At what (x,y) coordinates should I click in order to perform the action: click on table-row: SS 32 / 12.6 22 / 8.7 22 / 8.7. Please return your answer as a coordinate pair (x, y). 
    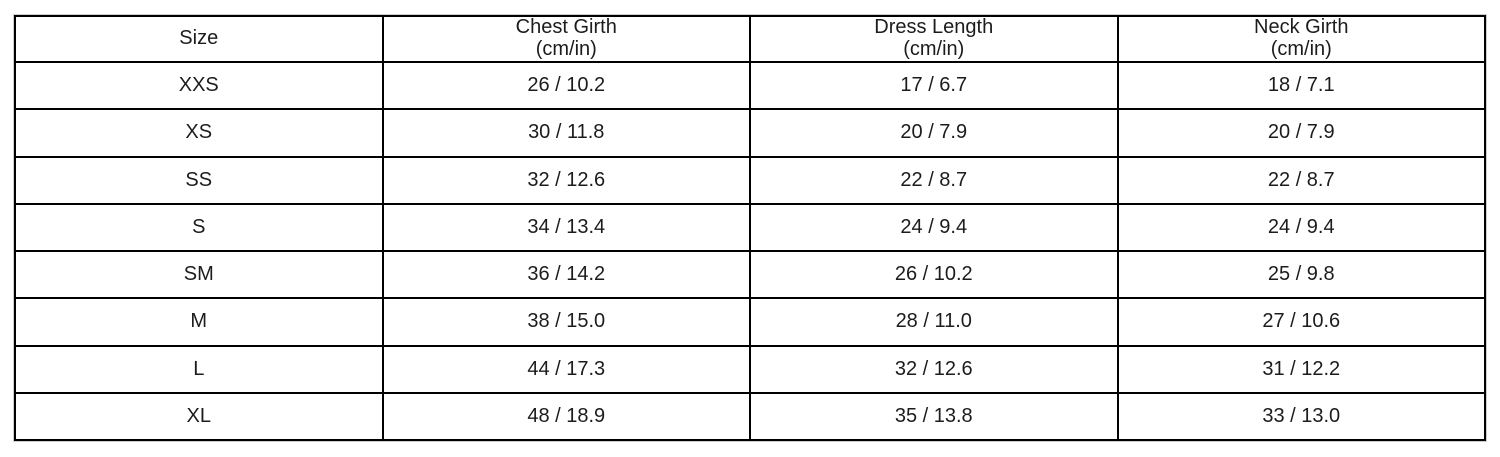
    Looking at the image, I should click on (750, 180).